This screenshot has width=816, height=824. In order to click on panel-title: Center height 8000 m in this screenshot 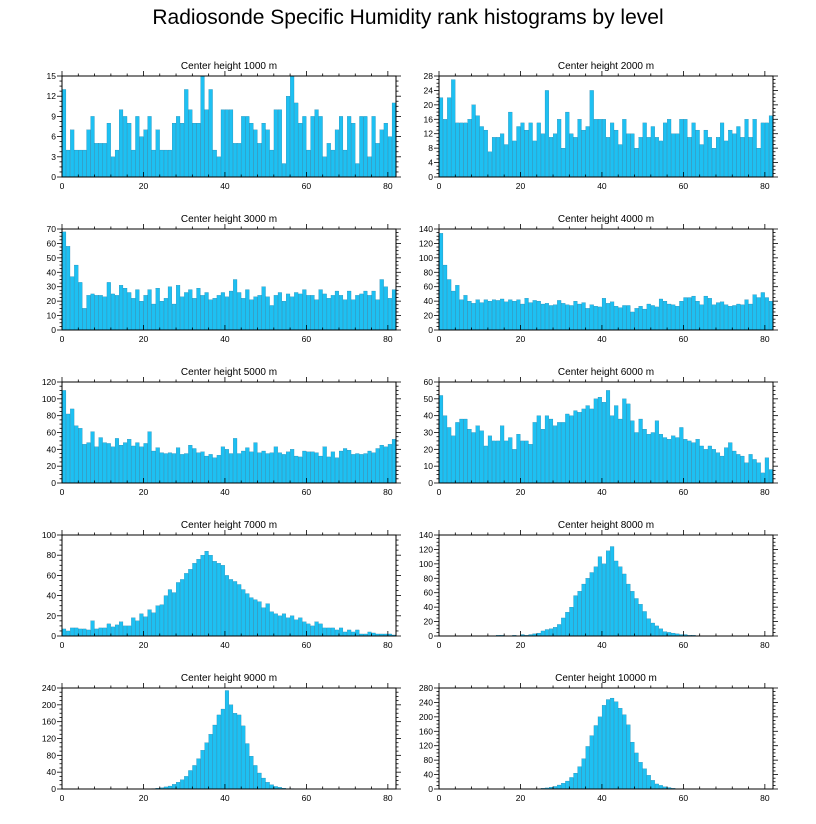, I will do `click(606, 525)`.